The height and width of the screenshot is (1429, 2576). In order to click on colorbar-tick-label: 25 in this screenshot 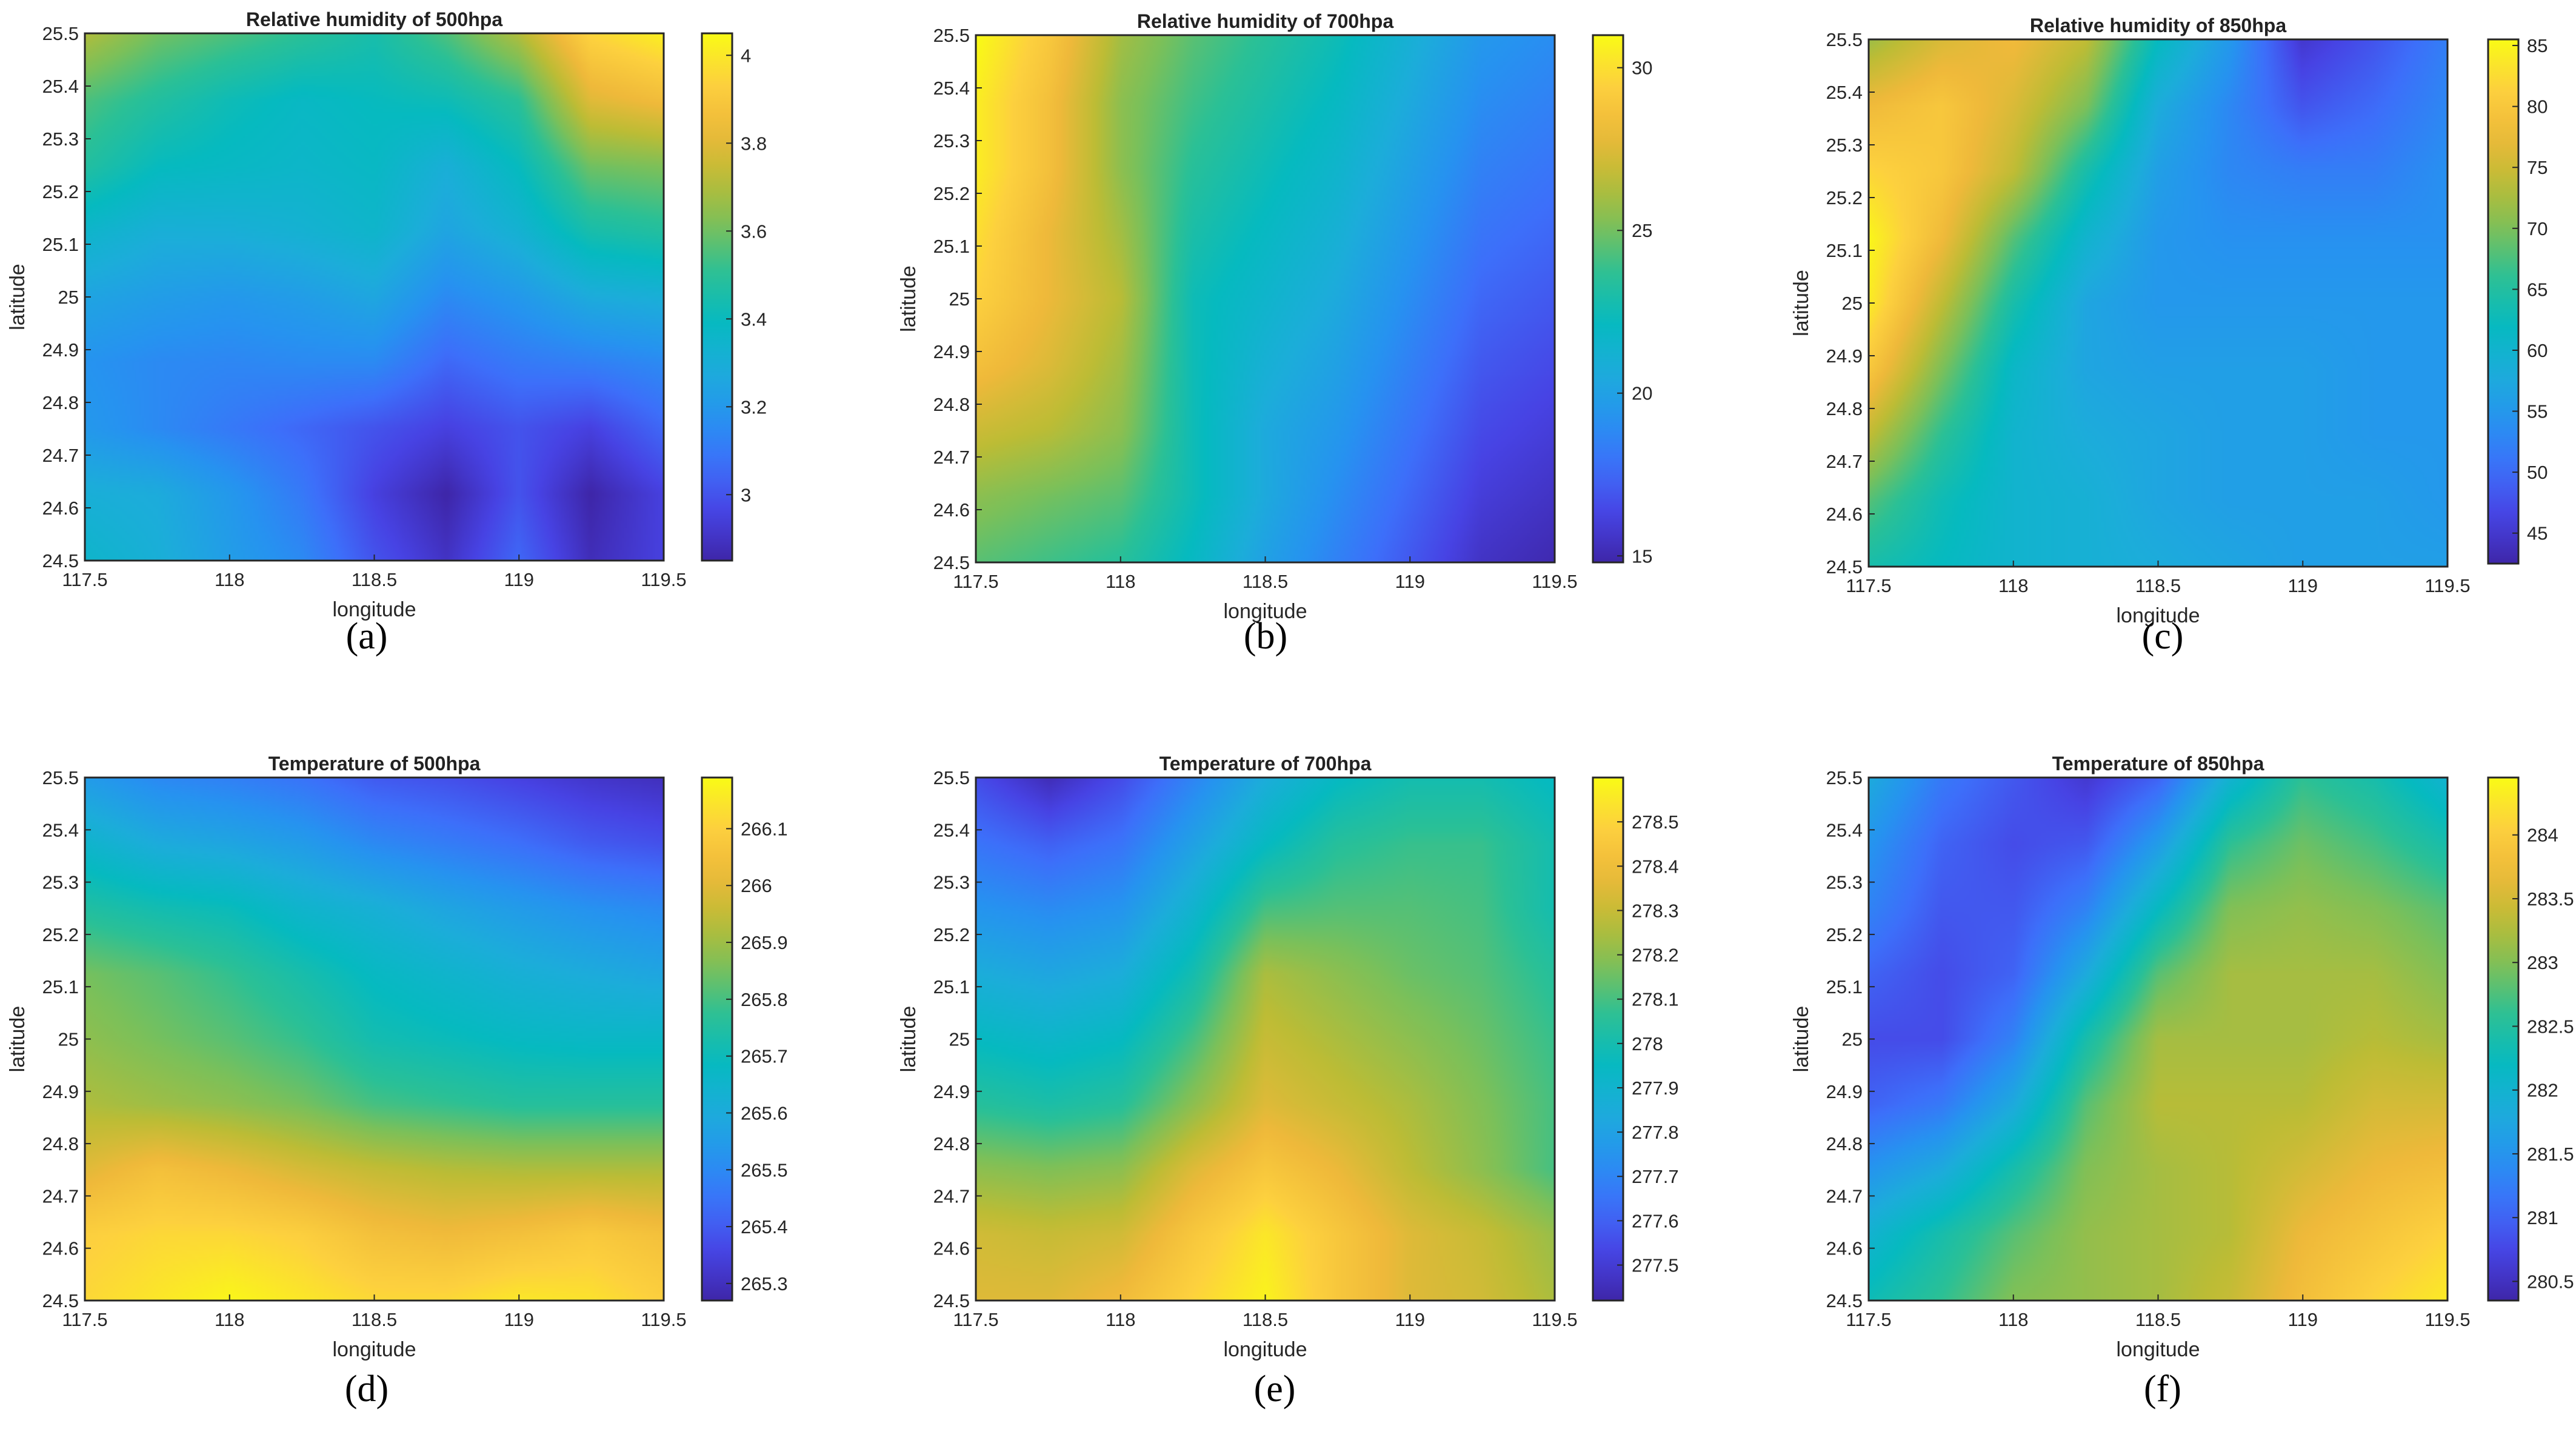, I will do `click(1642, 230)`.